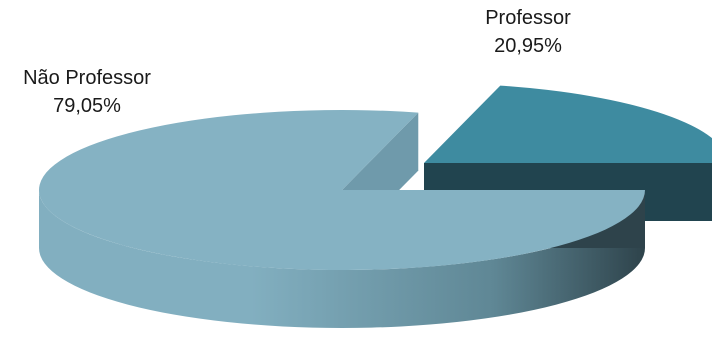  What do you see at coordinates (528, 46) in the screenshot?
I see `slice-value-professor: 20,95%` at bounding box center [528, 46].